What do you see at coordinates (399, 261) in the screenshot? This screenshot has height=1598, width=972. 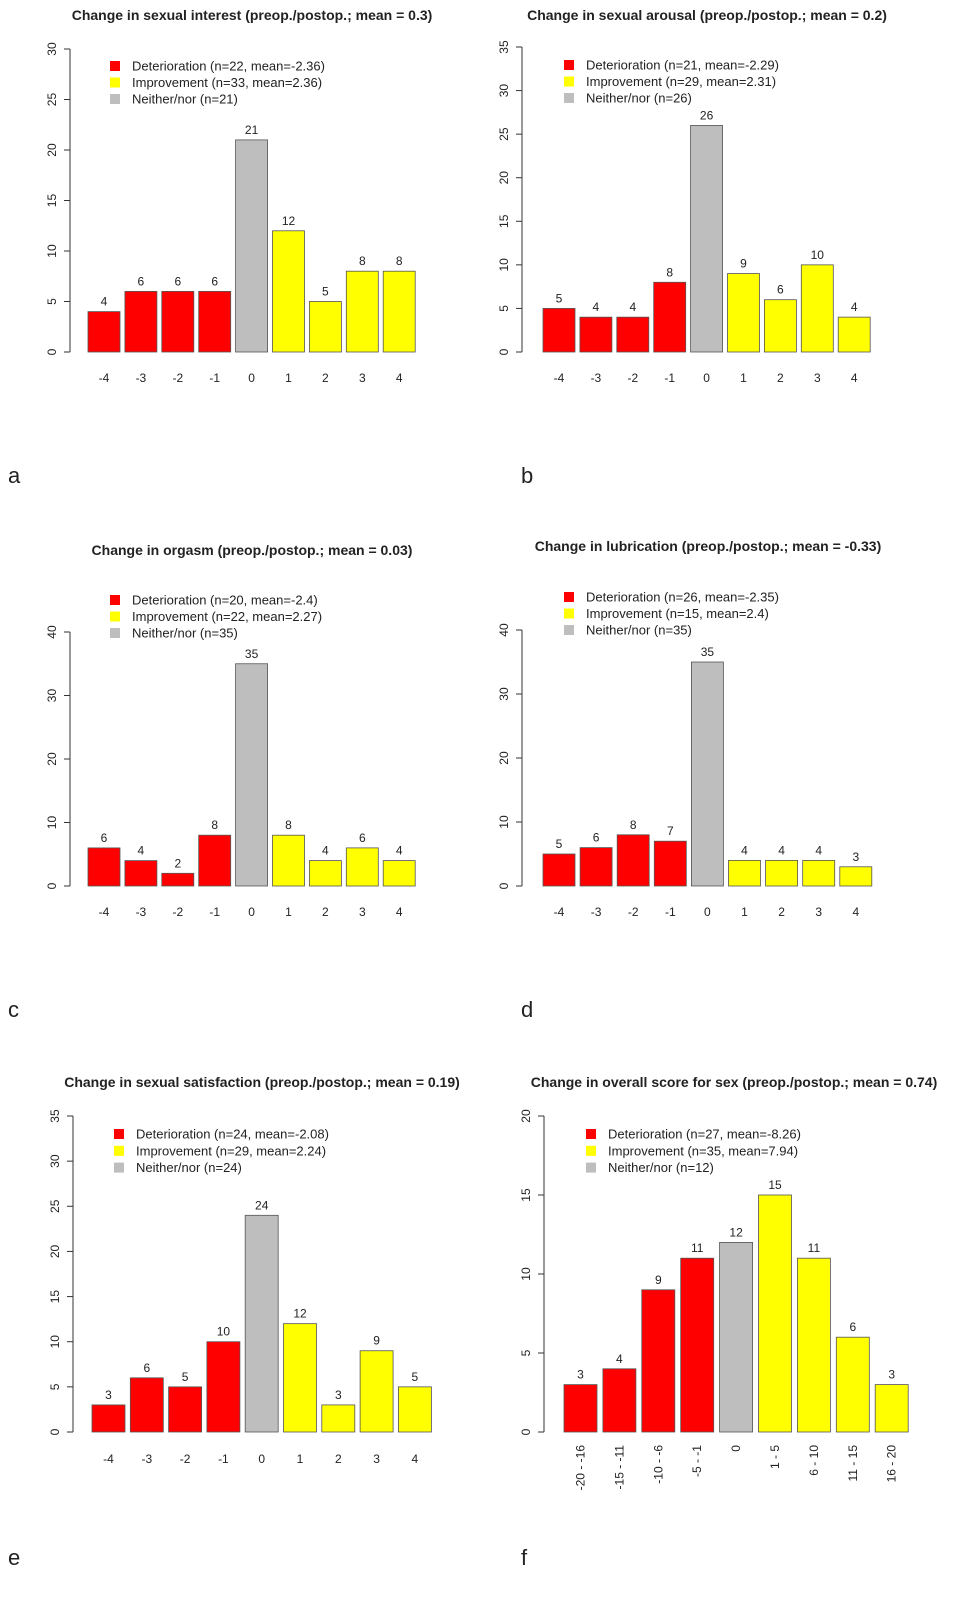 I see `data-label: 8` at bounding box center [399, 261].